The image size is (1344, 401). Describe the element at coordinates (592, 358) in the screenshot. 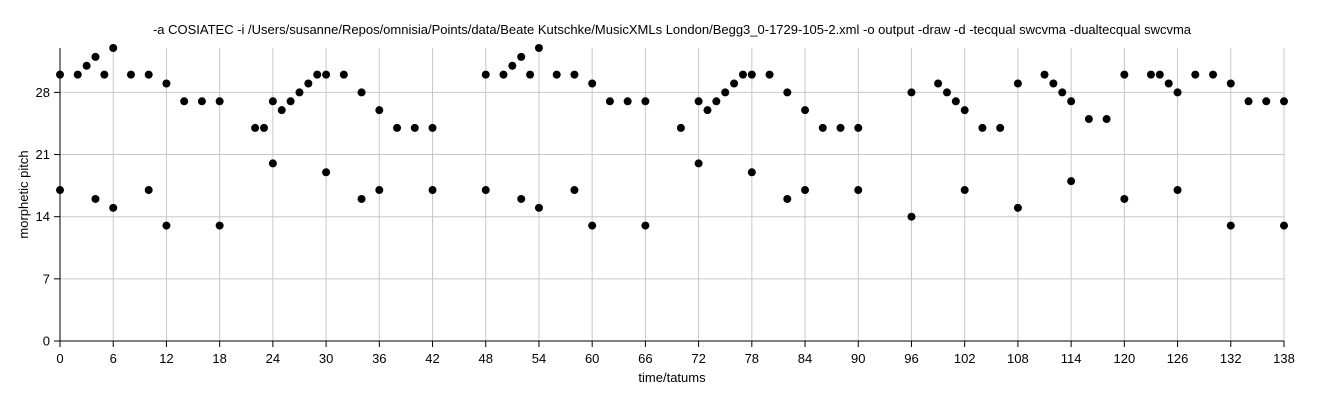

I see `x-tick-label: 60` at that location.